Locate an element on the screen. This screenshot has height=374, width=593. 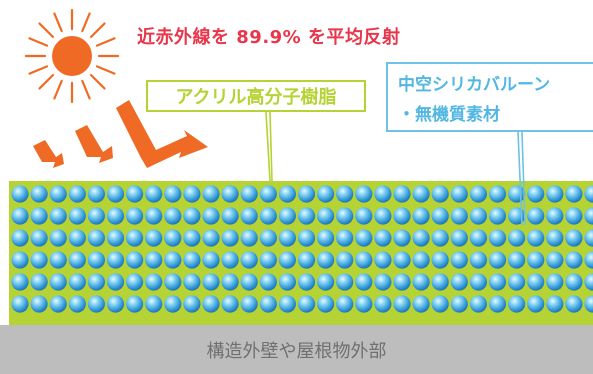
reflection-headline: 近赤外線を 89.9% を平均反射 is located at coordinates (269, 37).